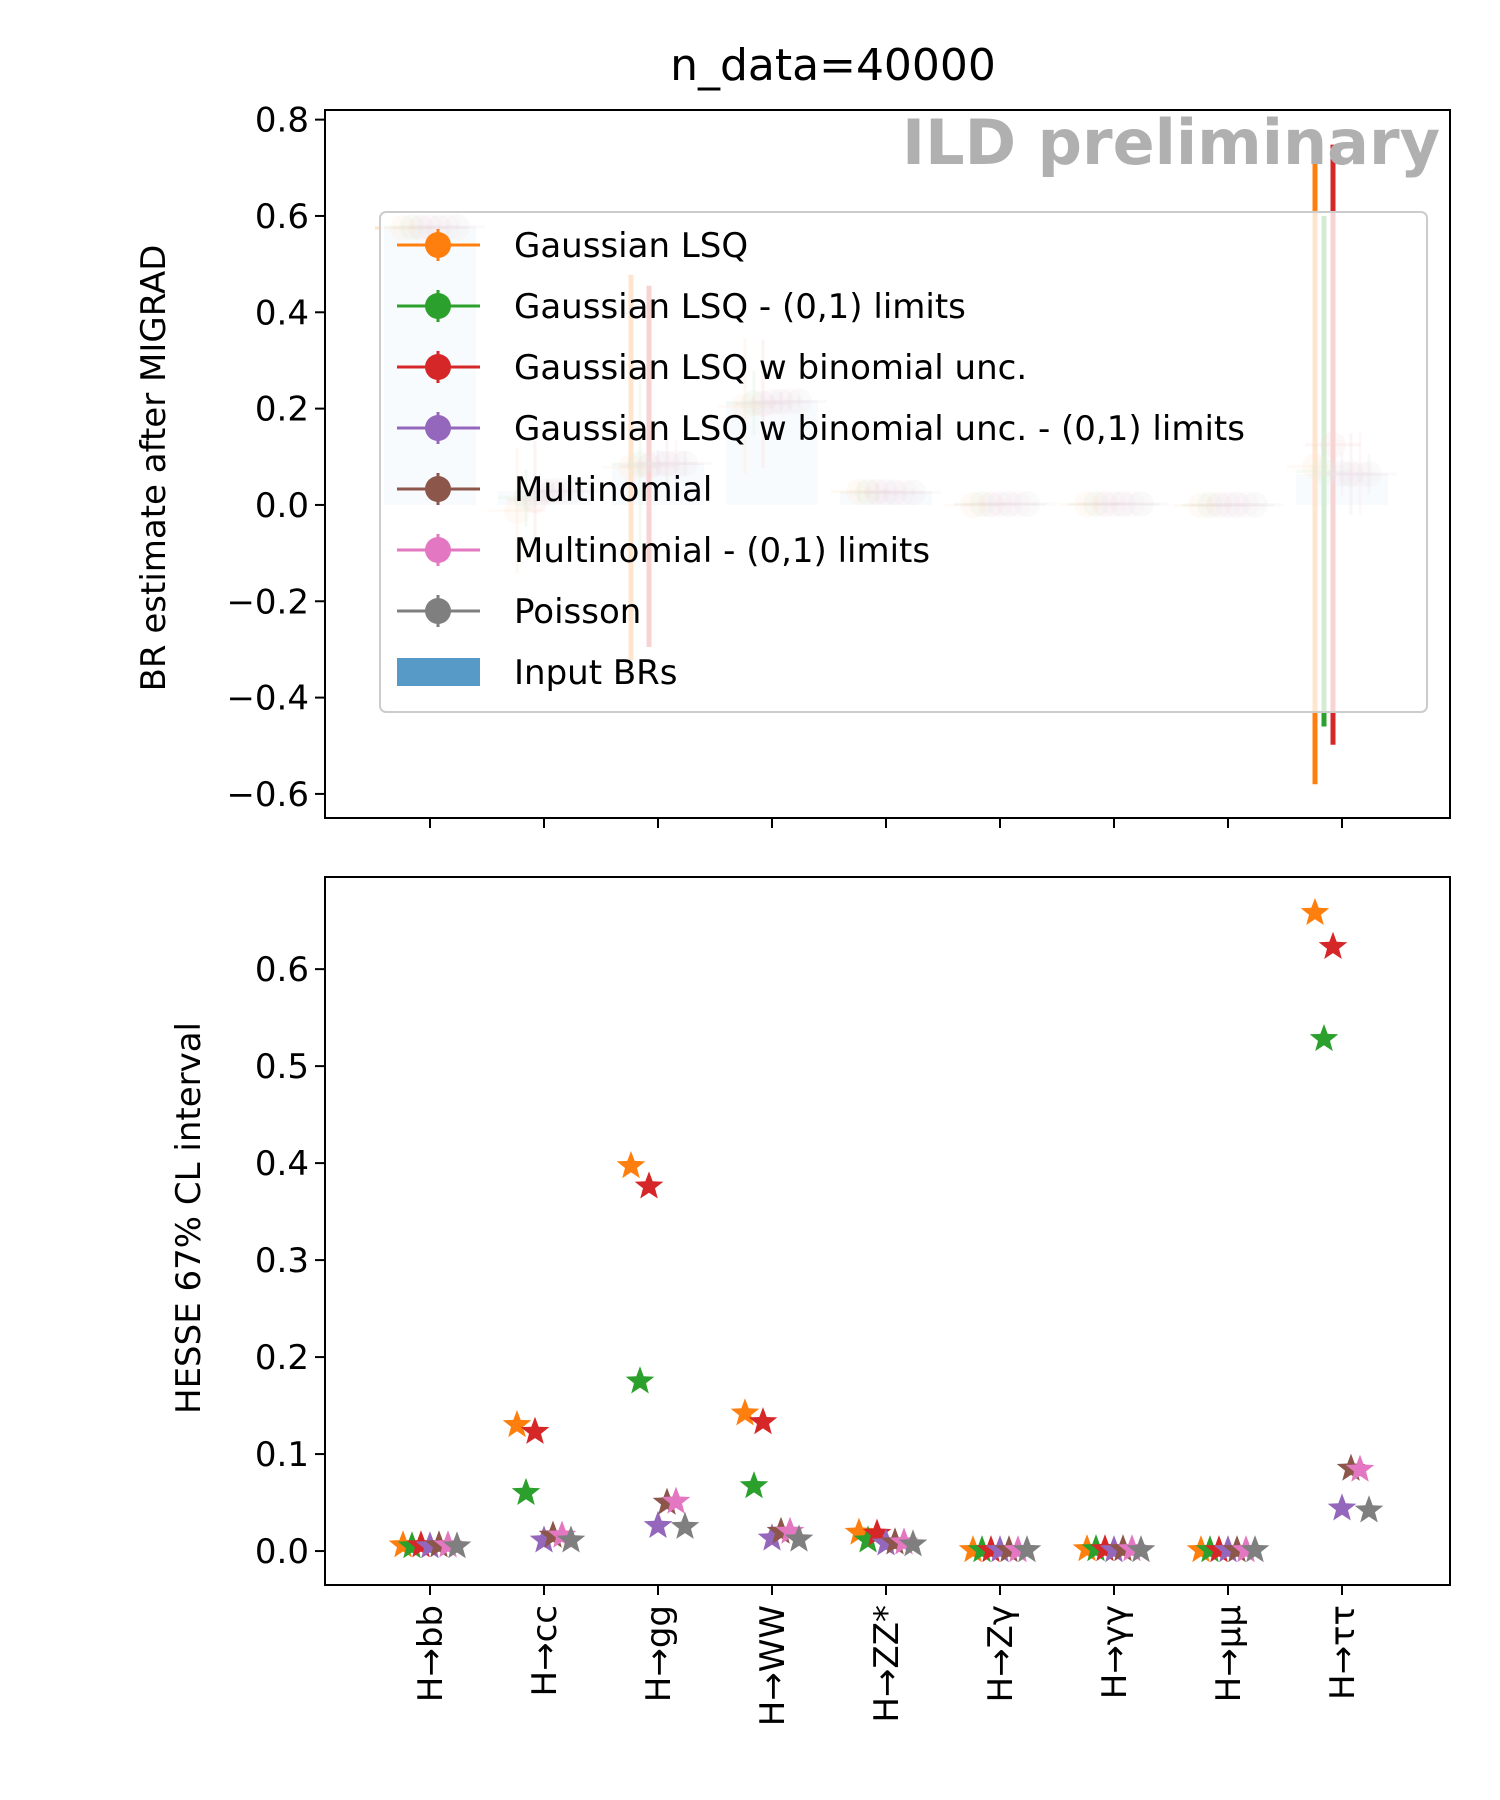 The image size is (1500, 1800). I want to click on x-tick-label: H→γγ, so click(1115, 1652).